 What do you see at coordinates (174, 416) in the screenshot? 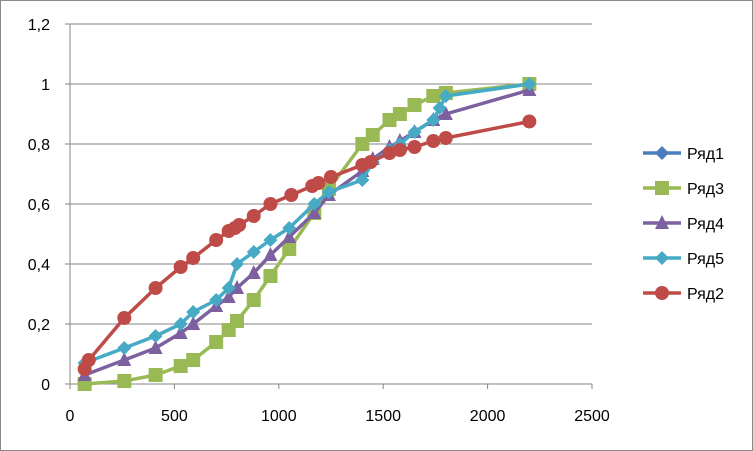
I see `x-tick-label: 500` at bounding box center [174, 416].